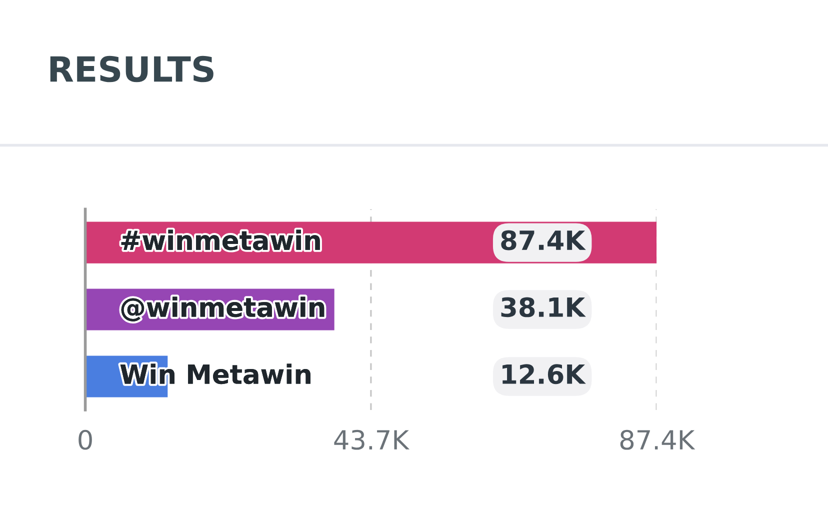 Image resolution: width=828 pixels, height=515 pixels. Describe the element at coordinates (543, 307) in the screenshot. I see `data-label: 38.1K` at that location.